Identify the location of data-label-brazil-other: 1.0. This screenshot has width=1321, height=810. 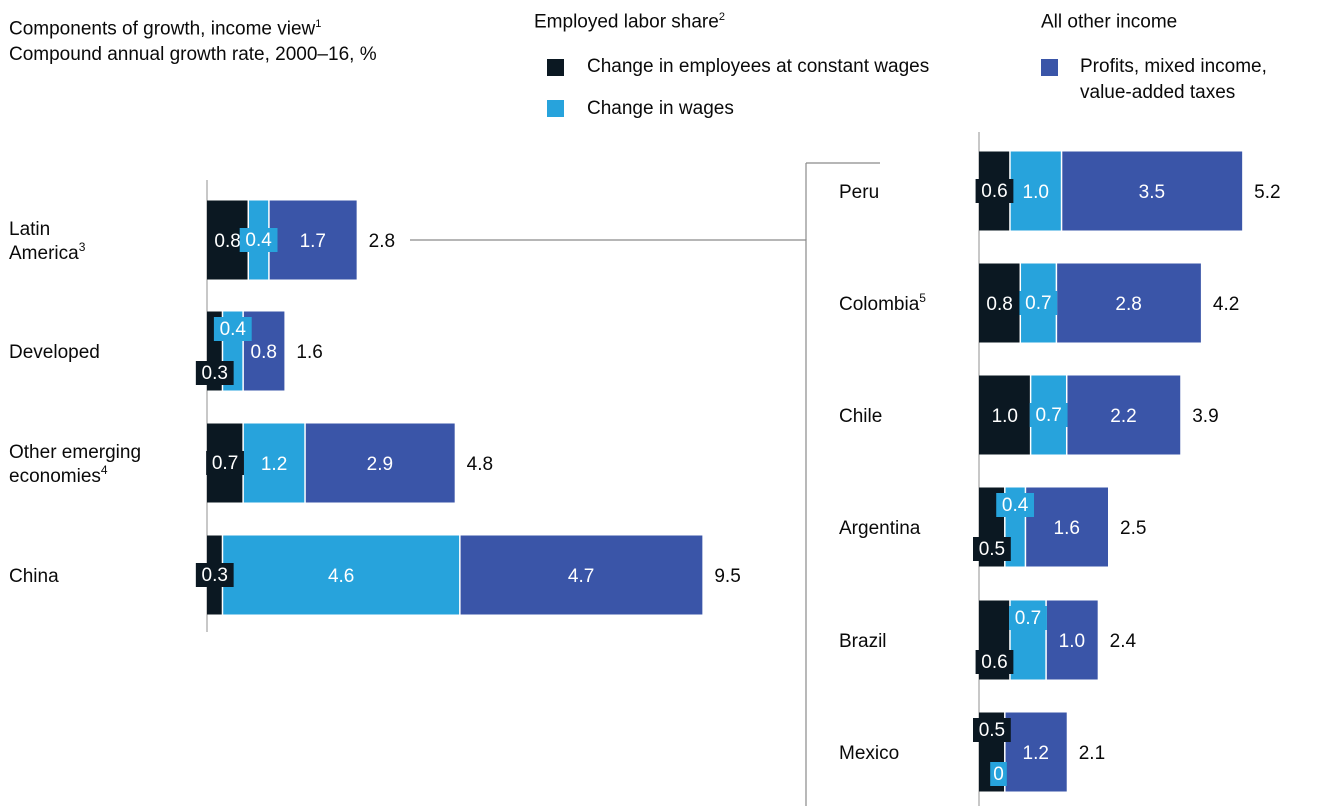
(1072, 641).